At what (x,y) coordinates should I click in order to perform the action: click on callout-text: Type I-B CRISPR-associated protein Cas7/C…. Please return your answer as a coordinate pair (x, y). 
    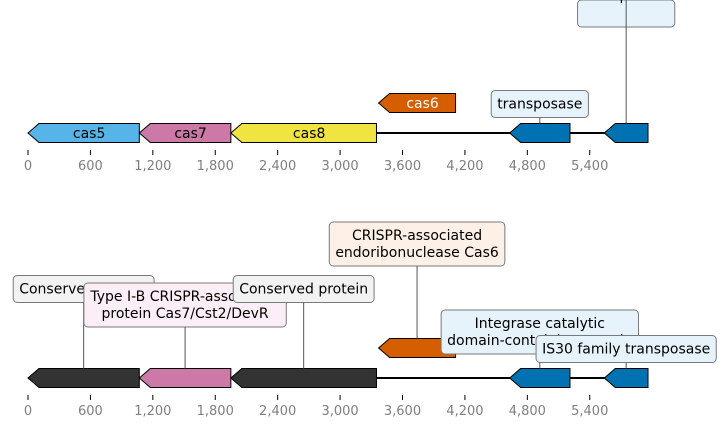
    Looking at the image, I should click on (184, 305).